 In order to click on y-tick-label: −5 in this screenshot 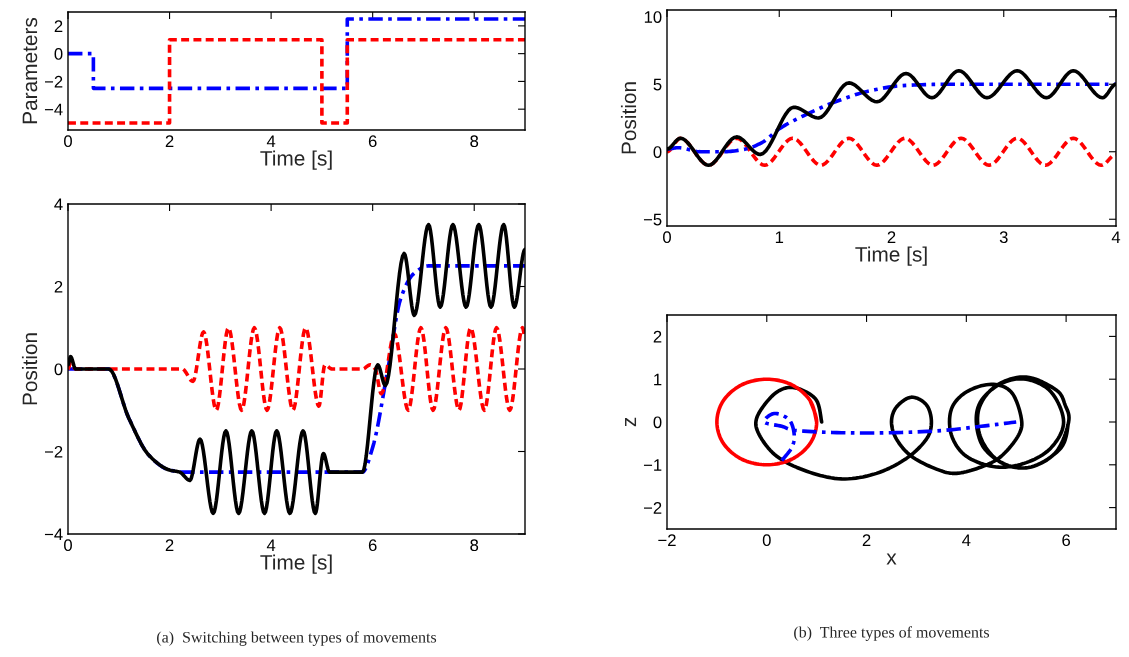, I will do `click(652, 219)`.